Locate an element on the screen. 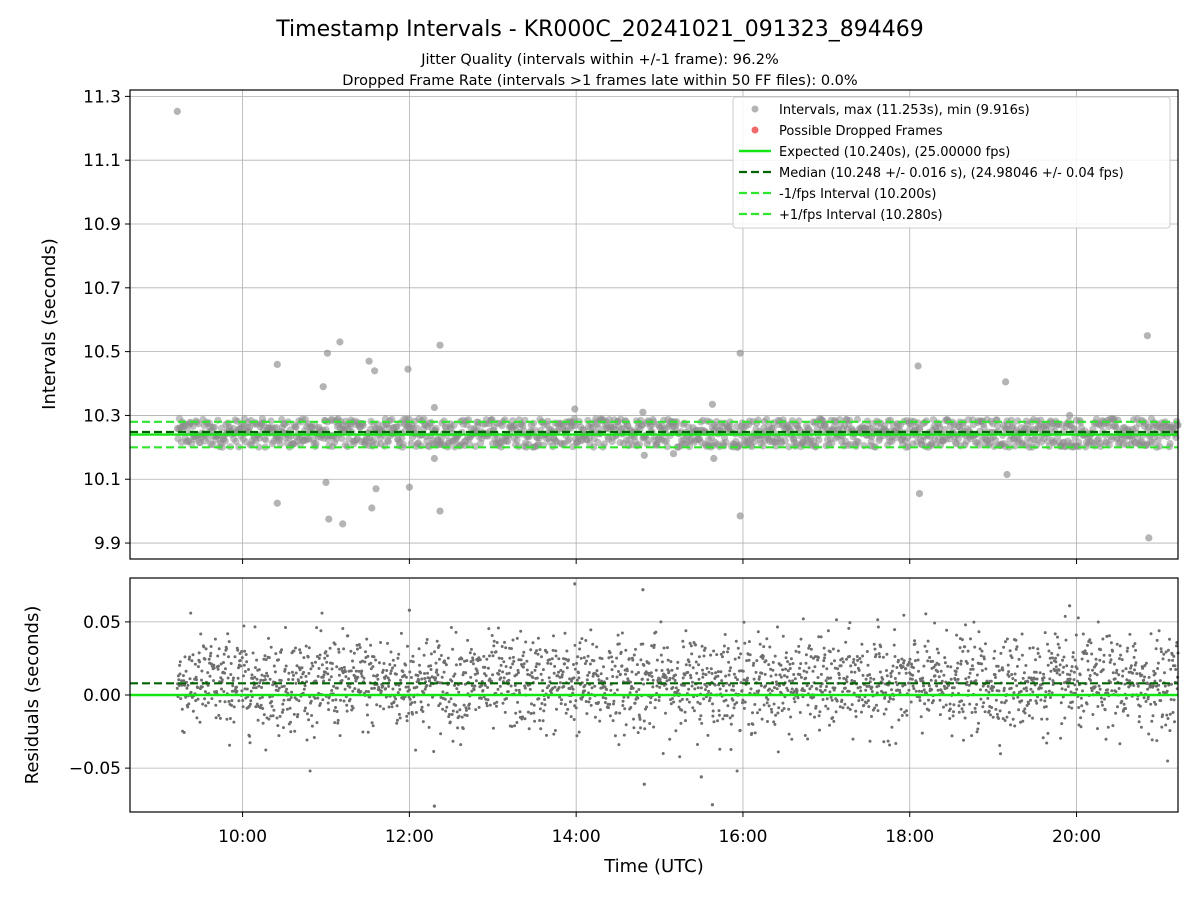  legend-expected-label: Expected (10.240s), (25.00000 fps) is located at coordinates (894, 152).